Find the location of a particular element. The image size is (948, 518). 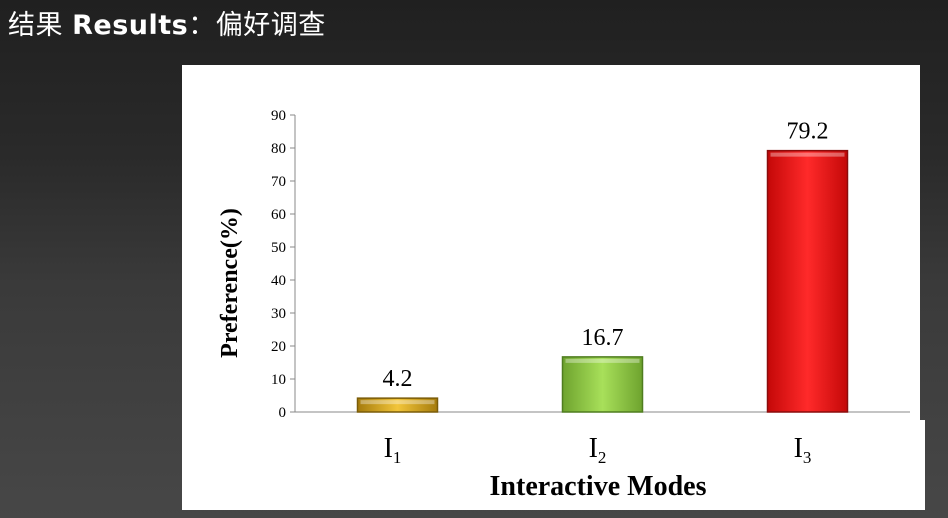

slide-title-en: Results is located at coordinates (130, 25).